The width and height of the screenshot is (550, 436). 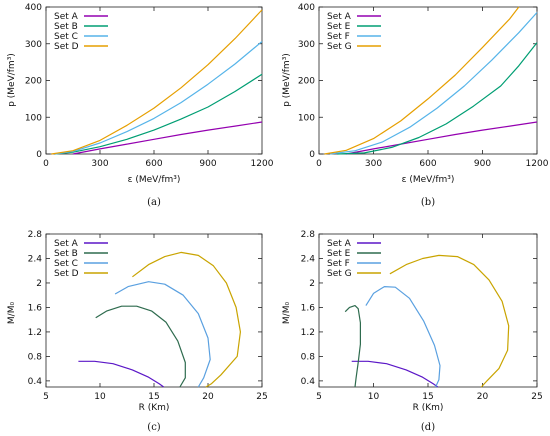 What do you see at coordinates (154, 427) in the screenshot?
I see `panel-caption: (c)` at bounding box center [154, 427].